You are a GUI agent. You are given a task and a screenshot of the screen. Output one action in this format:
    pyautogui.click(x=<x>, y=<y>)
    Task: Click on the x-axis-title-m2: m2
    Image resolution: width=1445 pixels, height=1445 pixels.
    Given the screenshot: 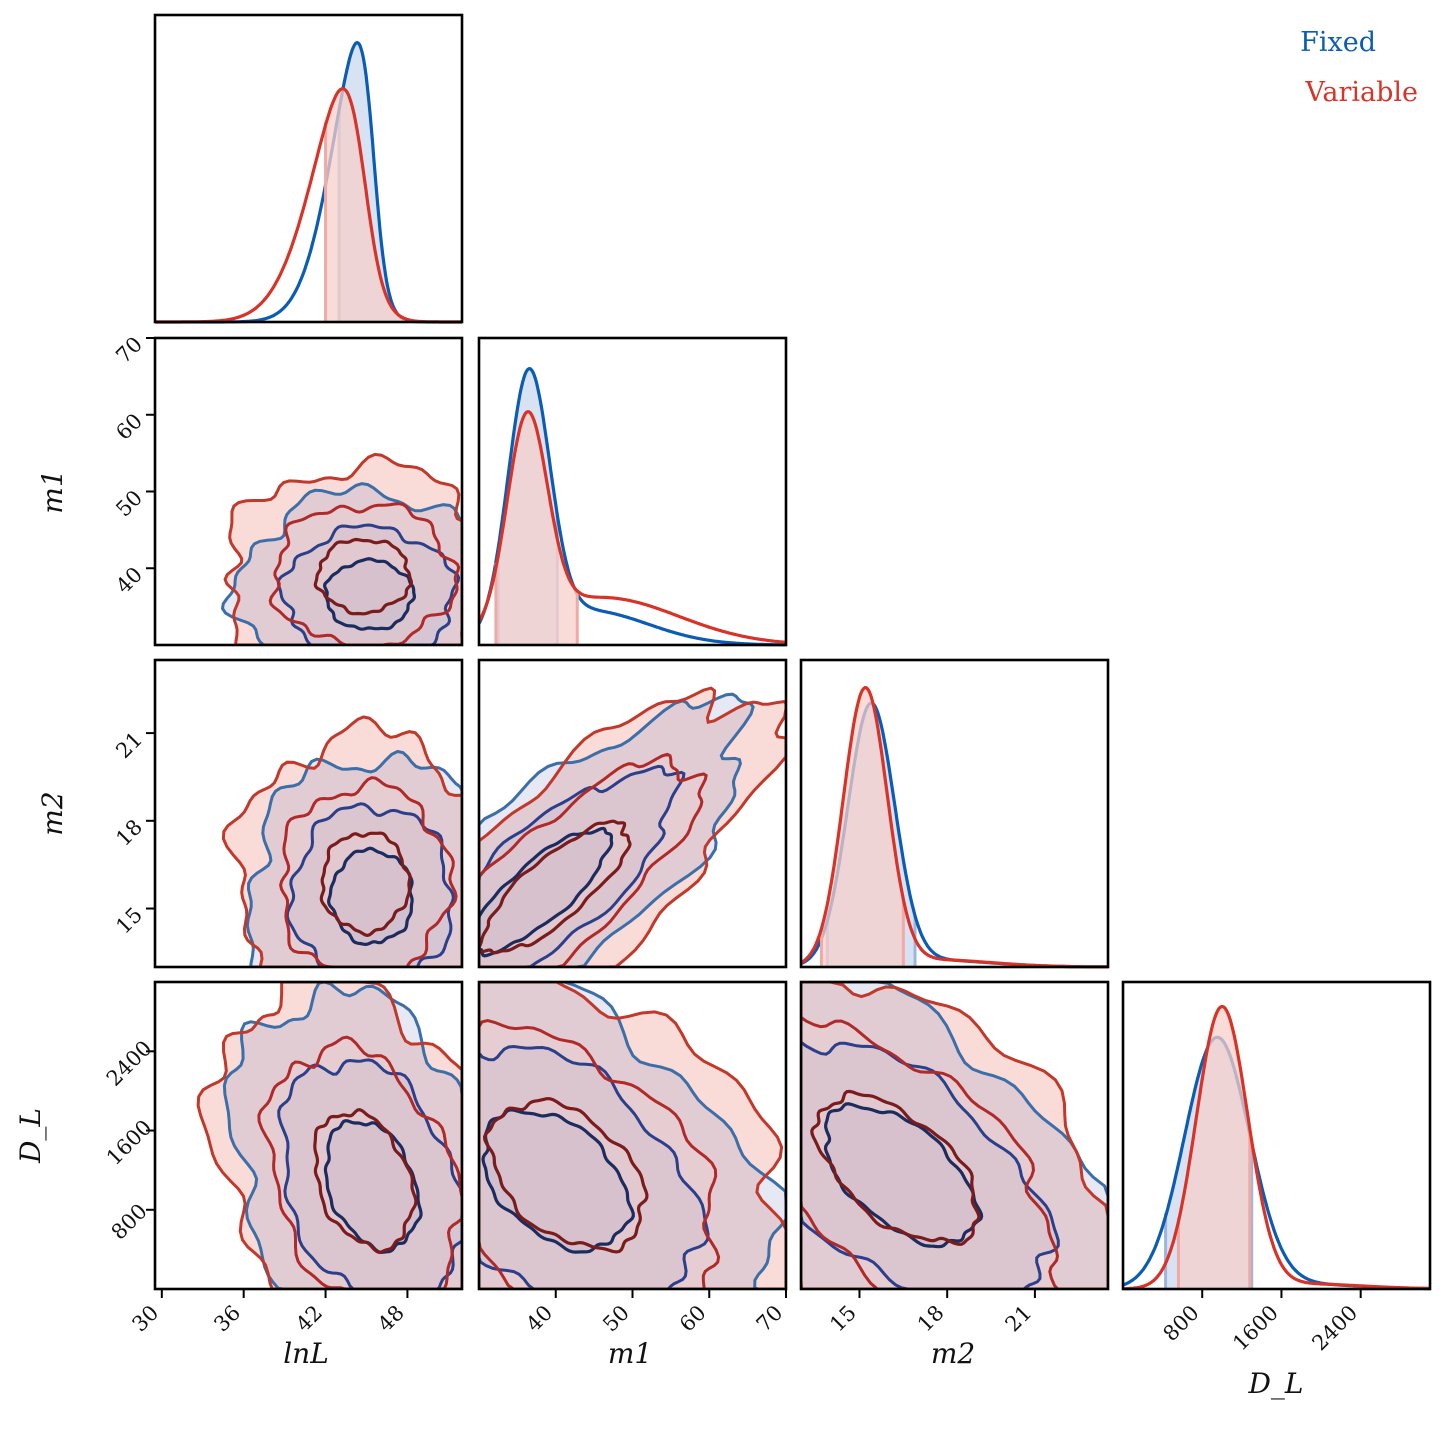 What is the action you would take?
    pyautogui.click(x=953, y=1353)
    